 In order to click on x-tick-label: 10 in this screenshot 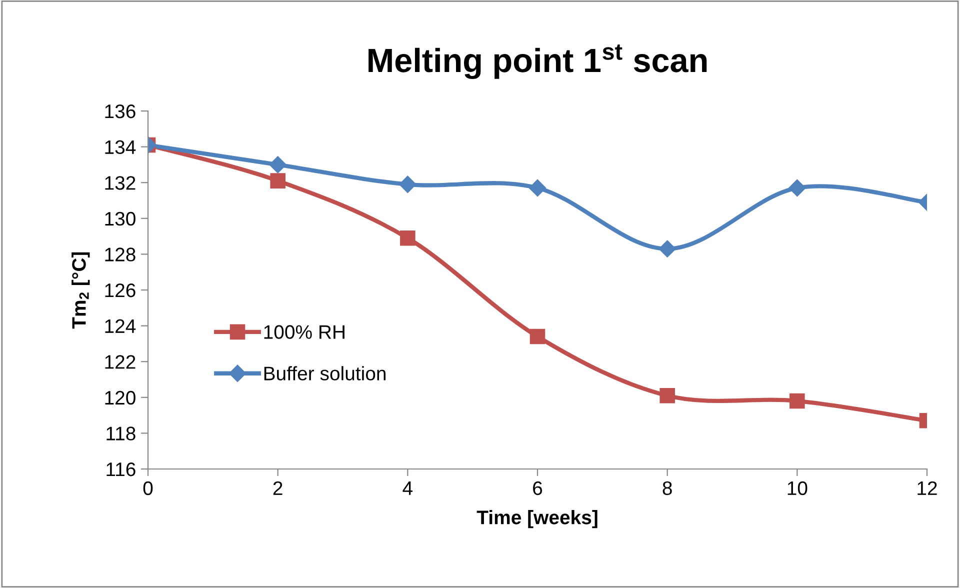, I will do `click(798, 488)`.